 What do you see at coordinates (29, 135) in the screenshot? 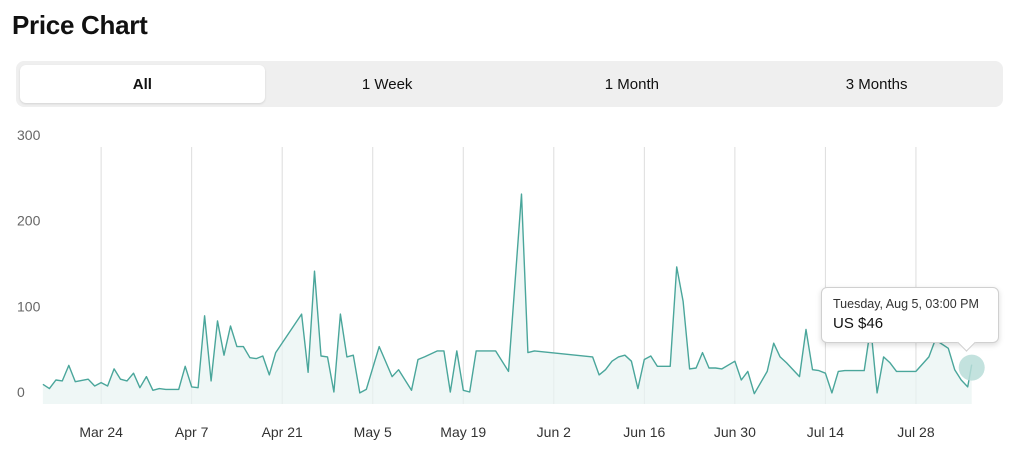
I see `y-tick-label: 300` at bounding box center [29, 135].